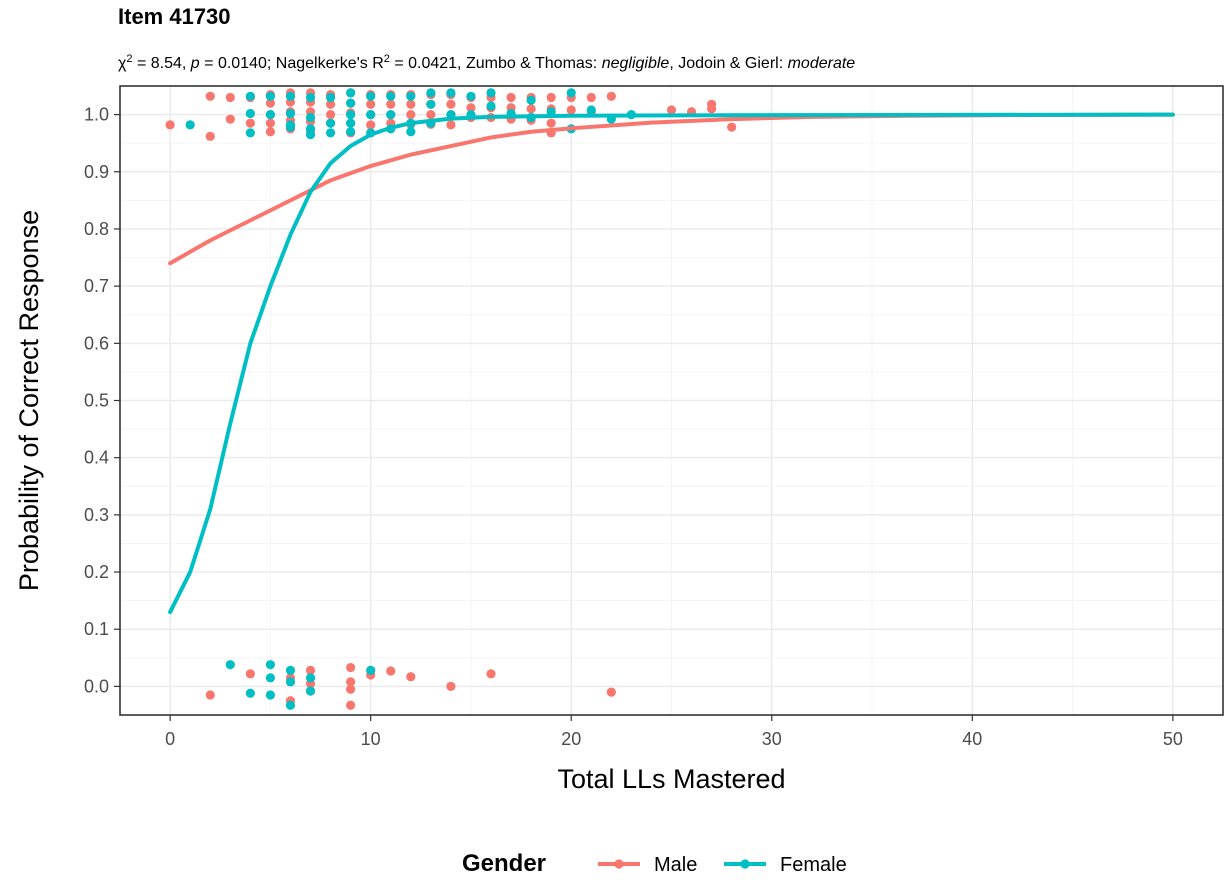  What do you see at coordinates (675, 865) in the screenshot?
I see `legend-label-male: Male` at bounding box center [675, 865].